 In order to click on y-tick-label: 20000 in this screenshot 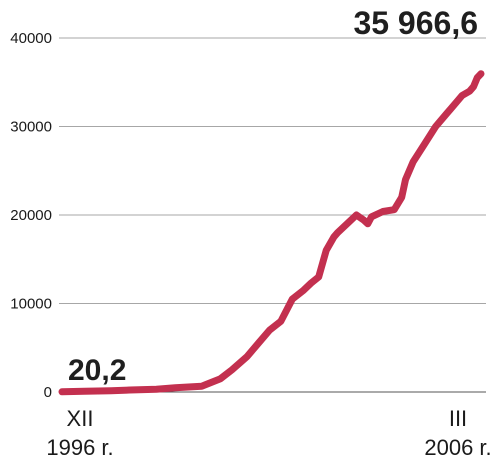, I will do `click(31, 215)`.